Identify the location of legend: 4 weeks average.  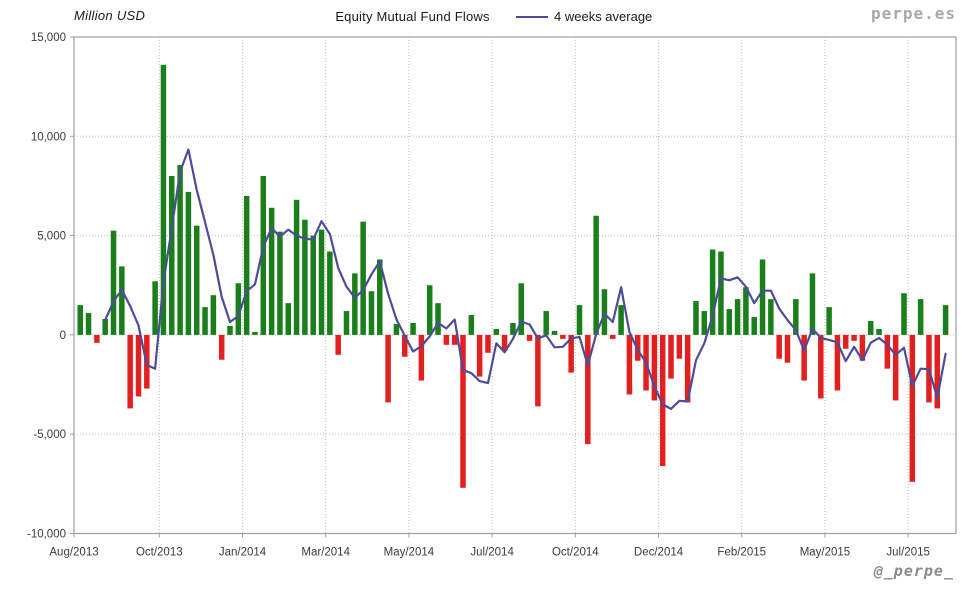
(584, 16).